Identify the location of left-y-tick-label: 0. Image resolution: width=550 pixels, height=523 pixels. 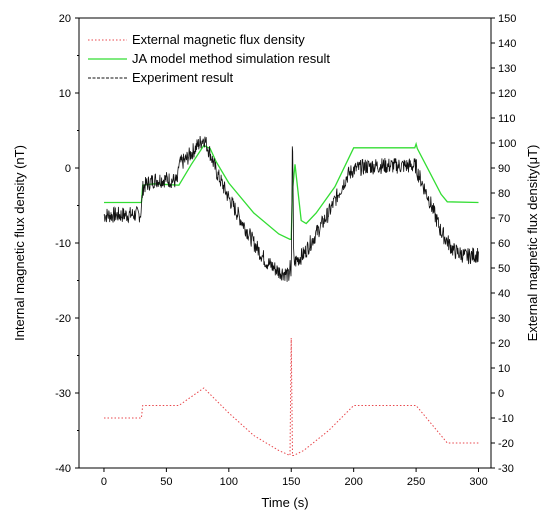
(68, 169).